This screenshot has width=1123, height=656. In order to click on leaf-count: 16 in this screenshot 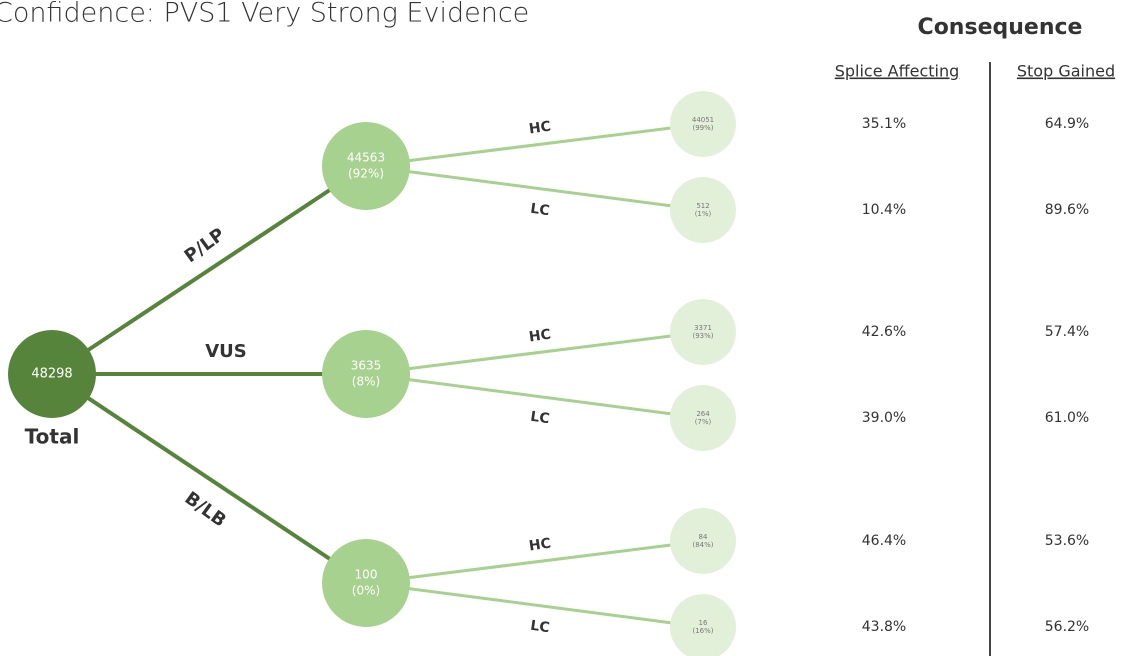, I will do `click(703, 623)`.